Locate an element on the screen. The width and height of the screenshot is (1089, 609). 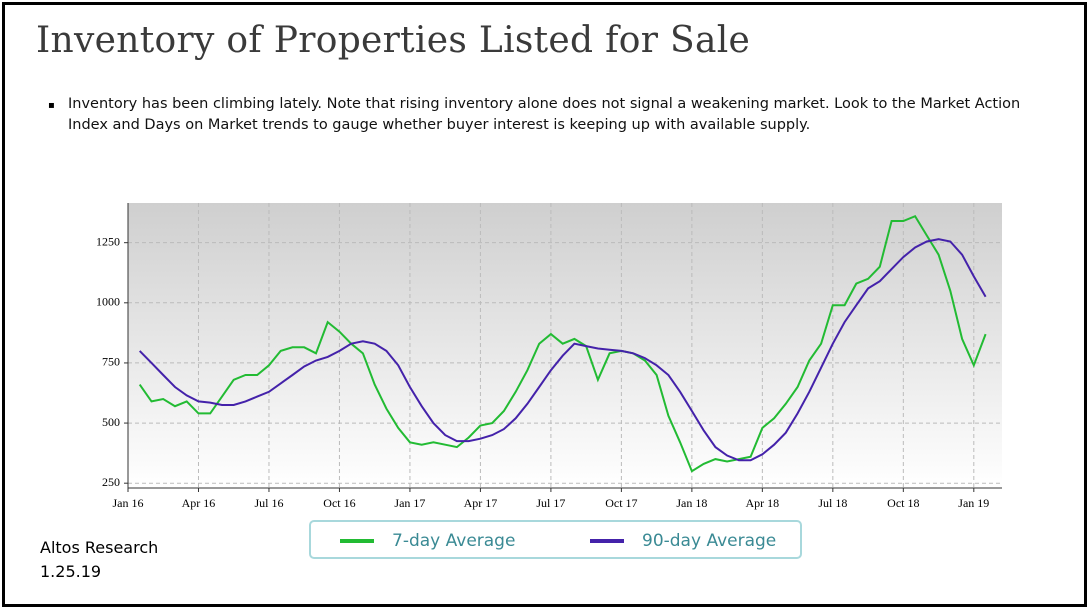
x-tick-label: Apr 18 is located at coordinates (763, 503).